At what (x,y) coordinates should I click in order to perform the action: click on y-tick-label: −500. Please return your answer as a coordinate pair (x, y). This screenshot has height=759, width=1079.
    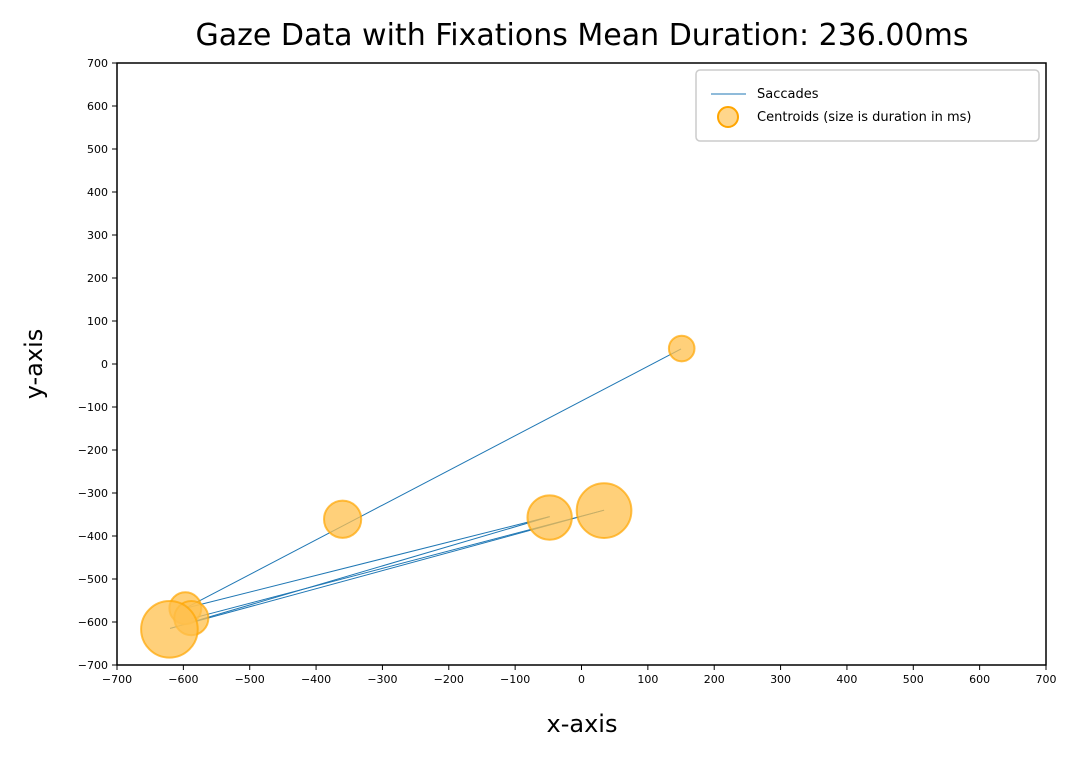
    Looking at the image, I should click on (93, 579).